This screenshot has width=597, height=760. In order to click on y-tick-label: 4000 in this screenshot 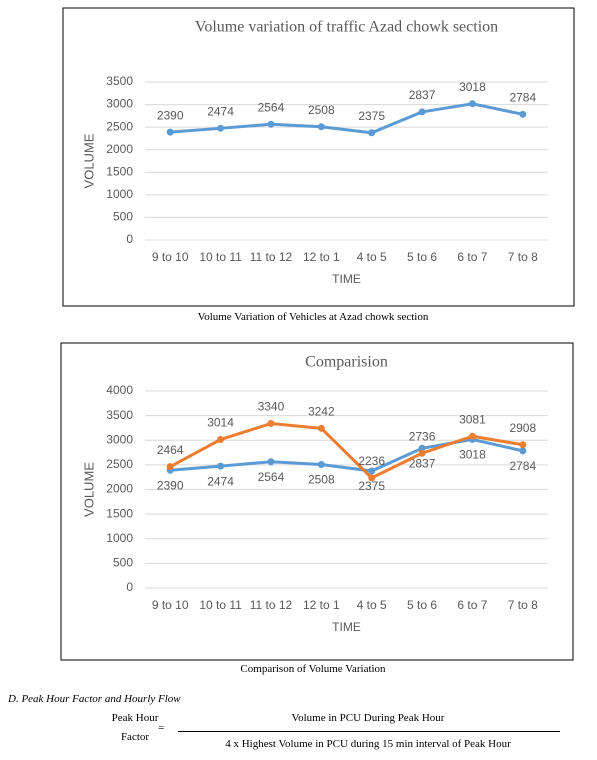, I will do `click(119, 390)`.